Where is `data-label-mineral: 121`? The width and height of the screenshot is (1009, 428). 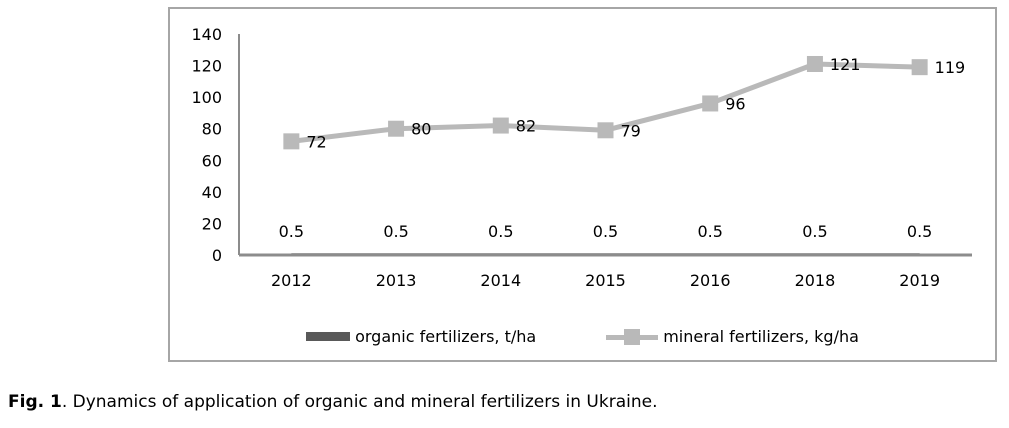
data-label-mineral: 121 is located at coordinates (845, 64).